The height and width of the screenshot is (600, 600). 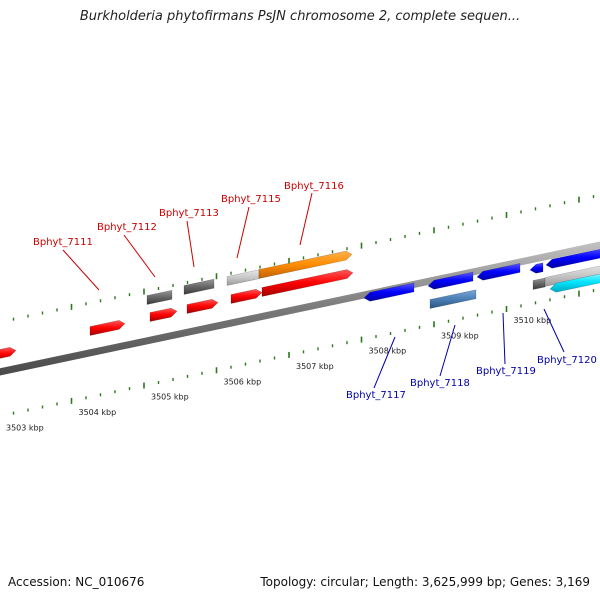 What do you see at coordinates (76, 582) in the screenshot?
I see `accession-text: Accession: NC_010676` at bounding box center [76, 582].